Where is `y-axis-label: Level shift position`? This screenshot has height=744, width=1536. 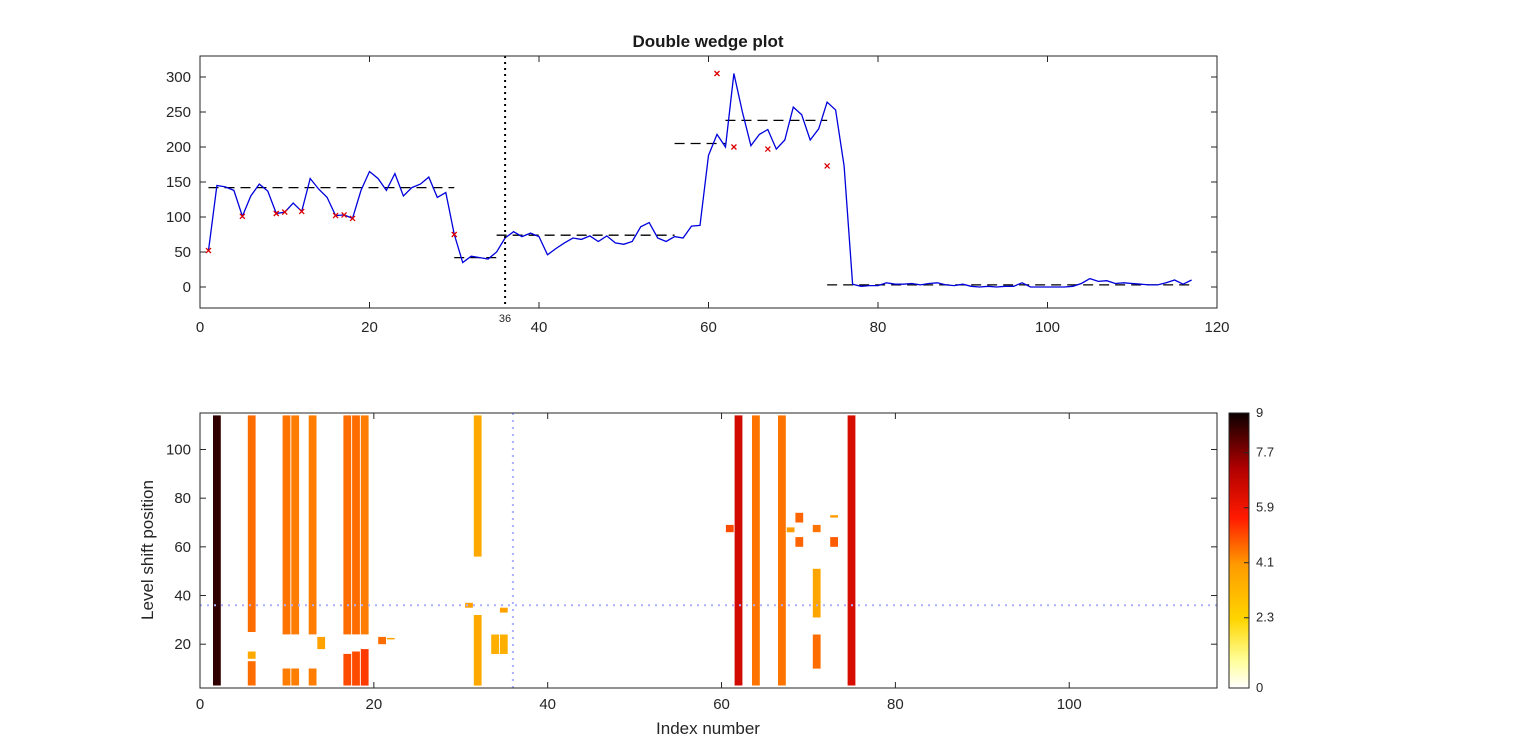
y-axis-label: Level shift position is located at coordinates (147, 550).